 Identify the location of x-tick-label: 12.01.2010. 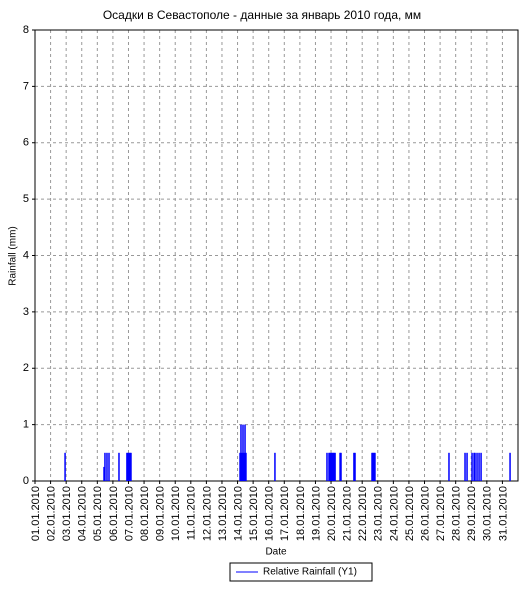
(207, 513).